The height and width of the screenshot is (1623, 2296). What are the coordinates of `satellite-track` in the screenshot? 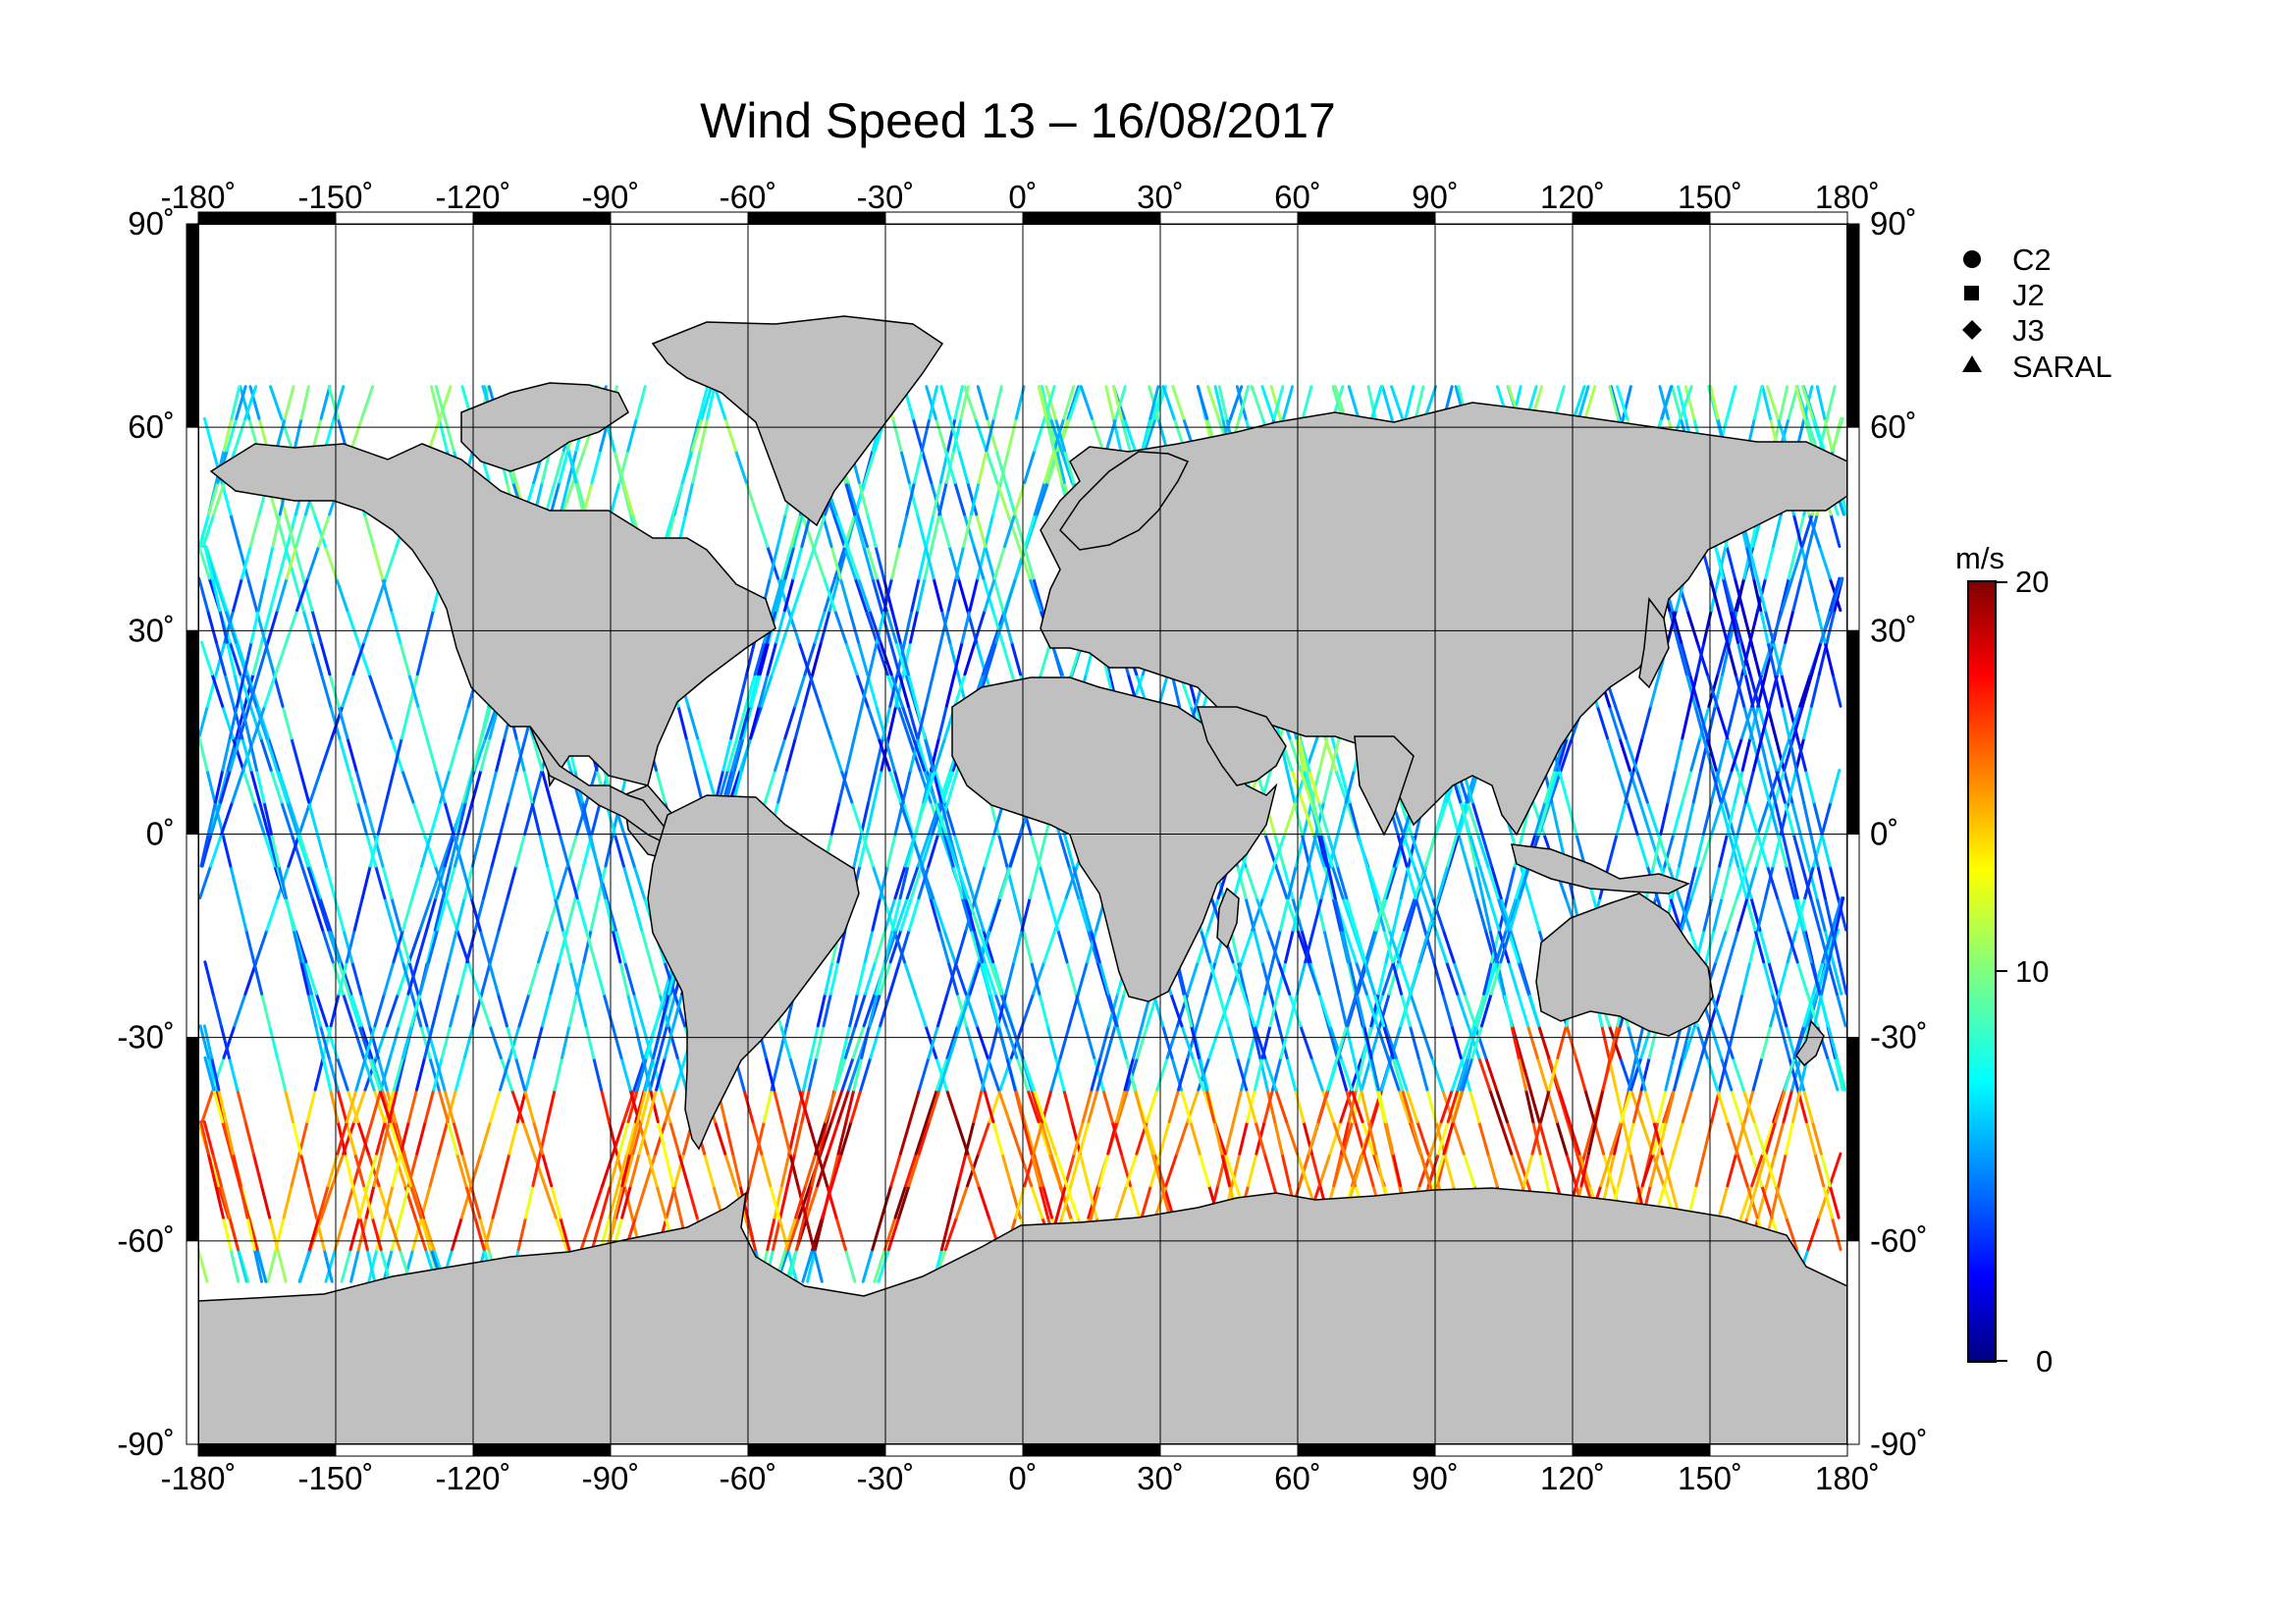 It's located at (938, 834).